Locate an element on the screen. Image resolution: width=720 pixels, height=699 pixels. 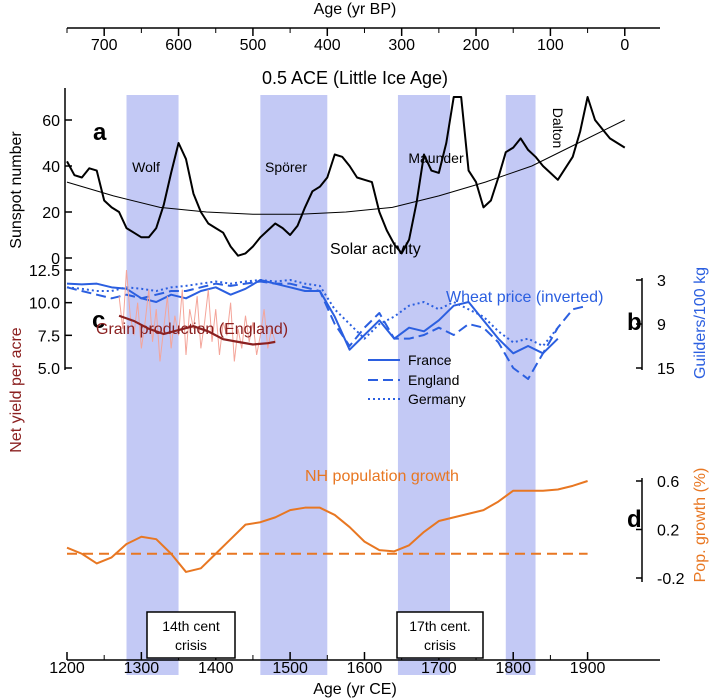
wheat-line-england is located at coordinates (327, 330).